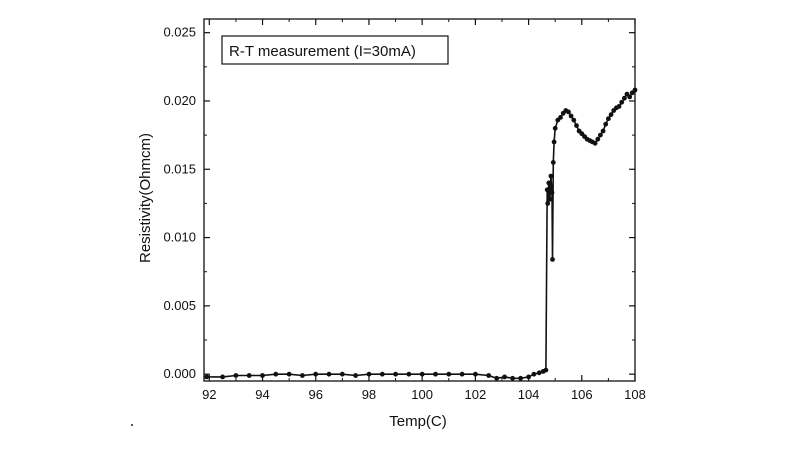 The width and height of the screenshot is (800, 457). I want to click on legend-box, so click(335, 50).